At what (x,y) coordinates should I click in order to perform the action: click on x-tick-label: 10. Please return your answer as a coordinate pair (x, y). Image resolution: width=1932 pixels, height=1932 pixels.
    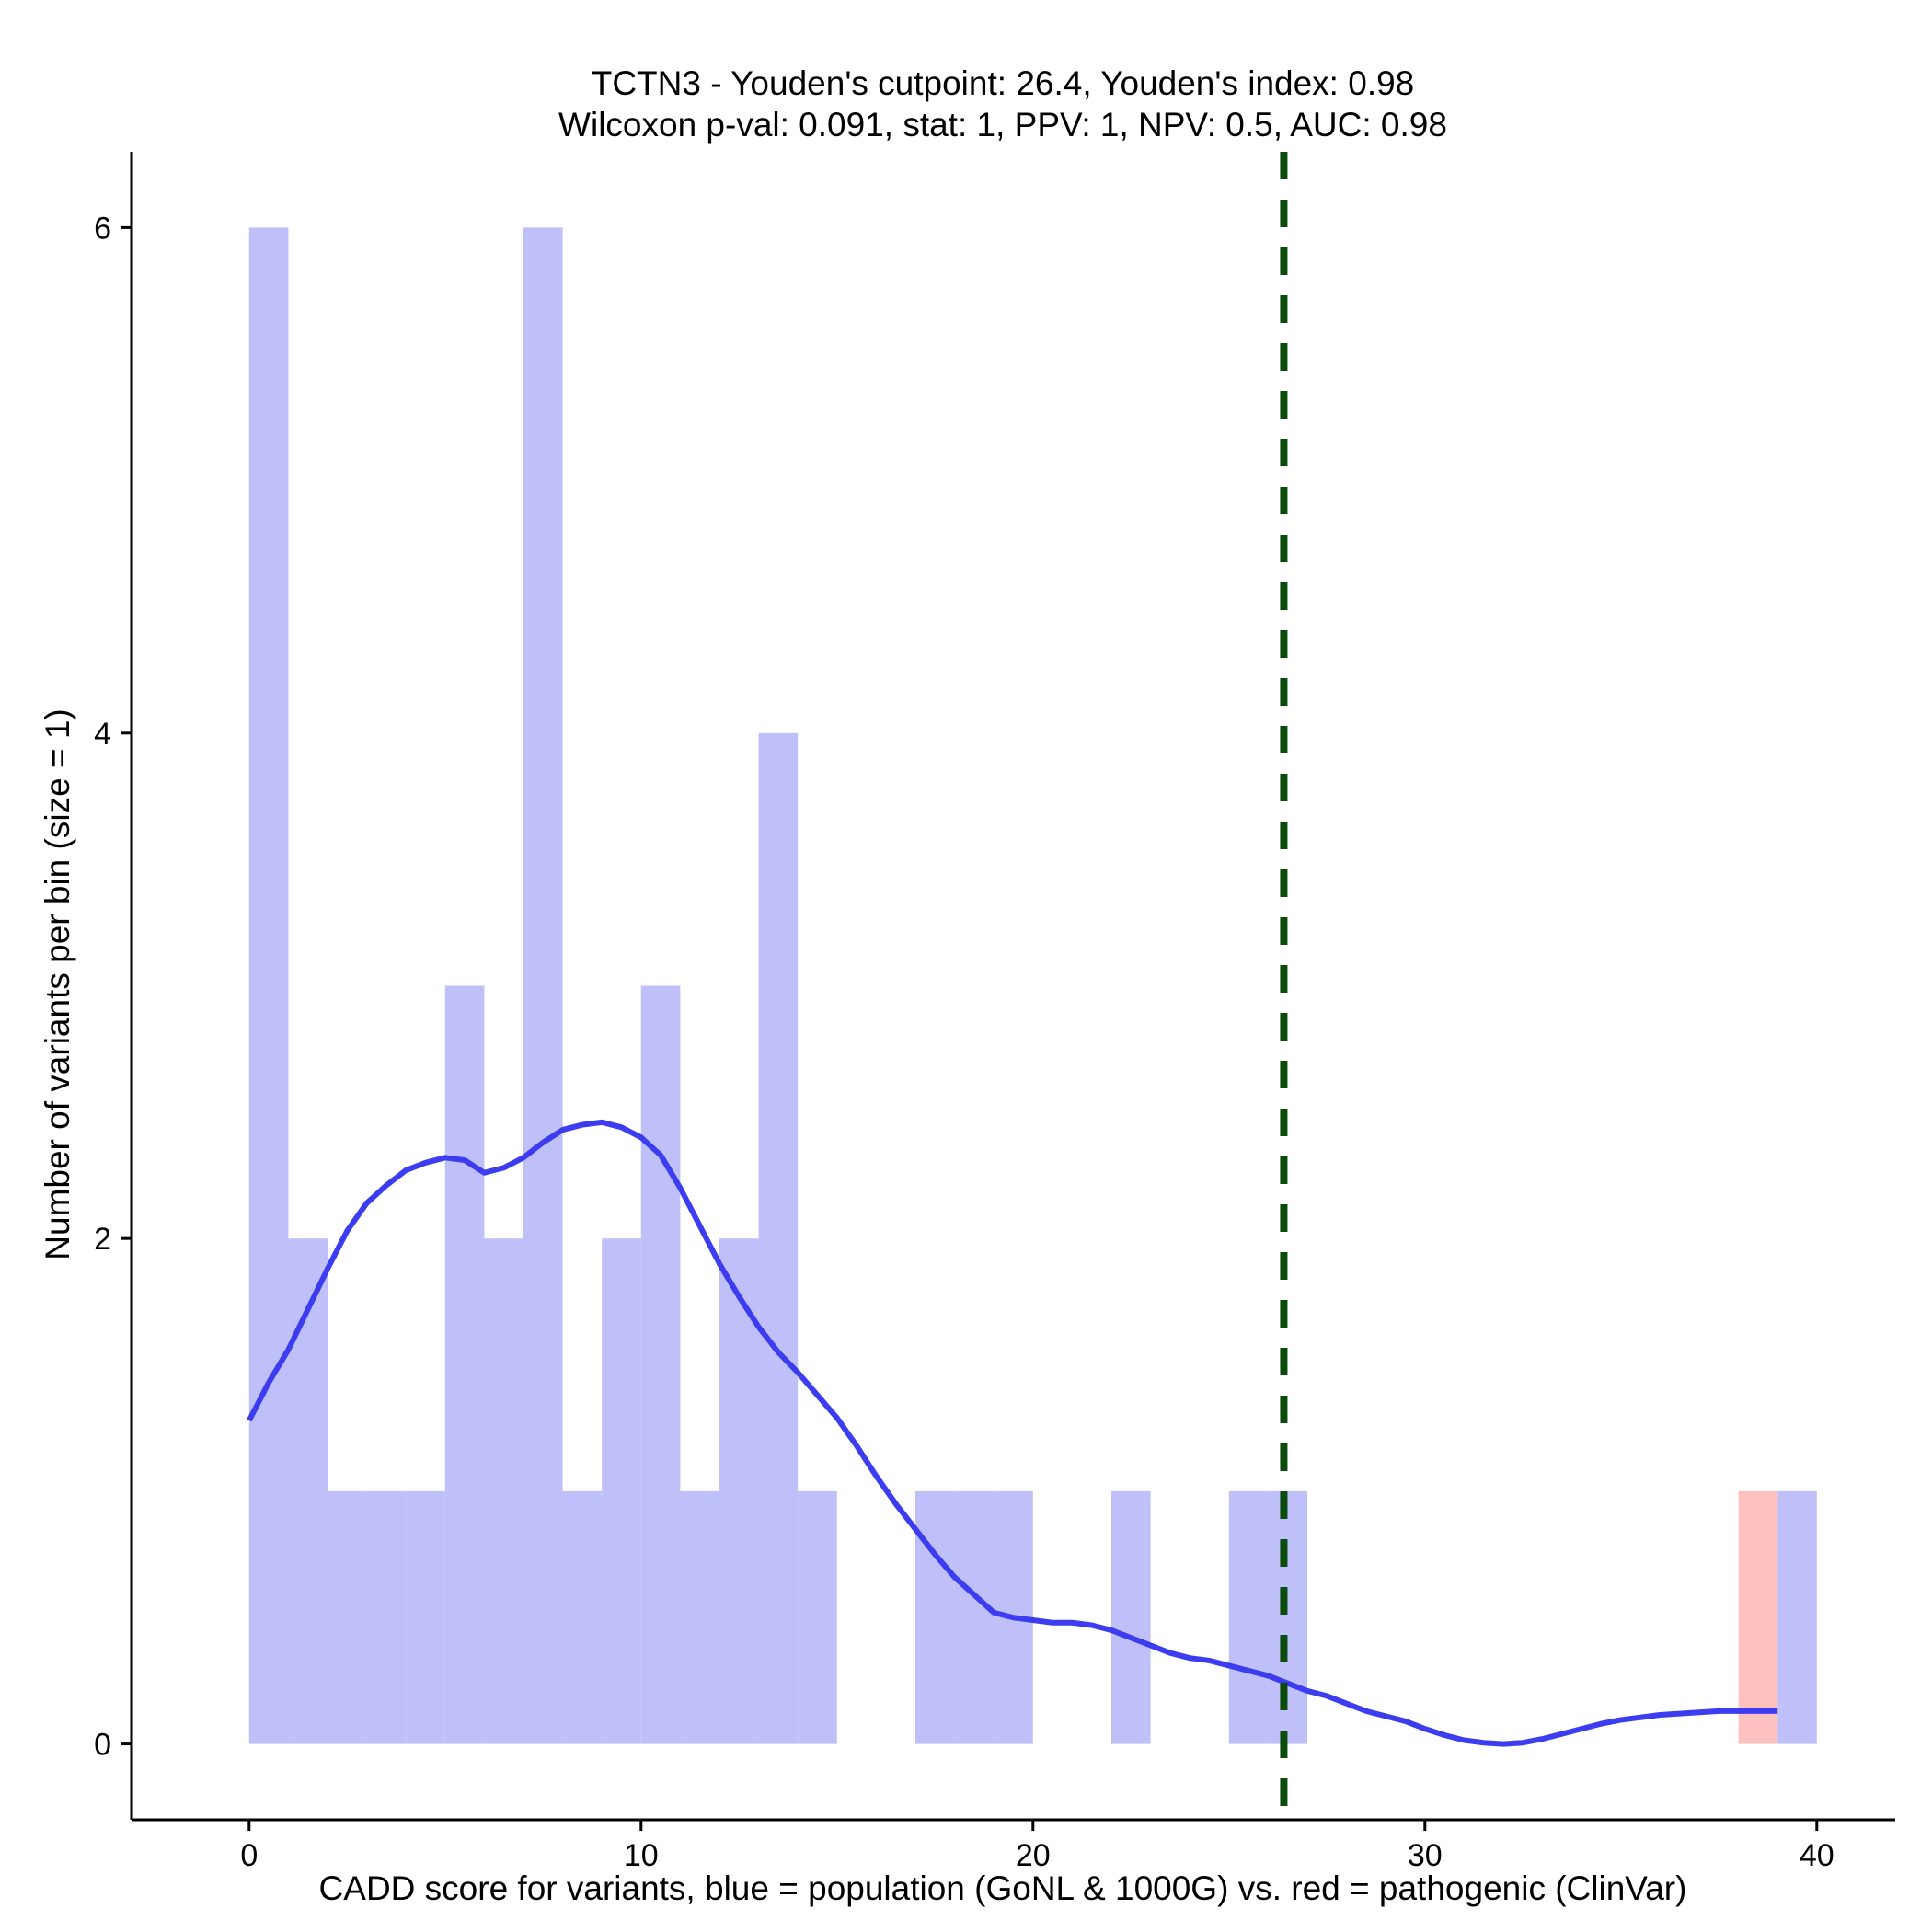
    Looking at the image, I should click on (641, 1855).